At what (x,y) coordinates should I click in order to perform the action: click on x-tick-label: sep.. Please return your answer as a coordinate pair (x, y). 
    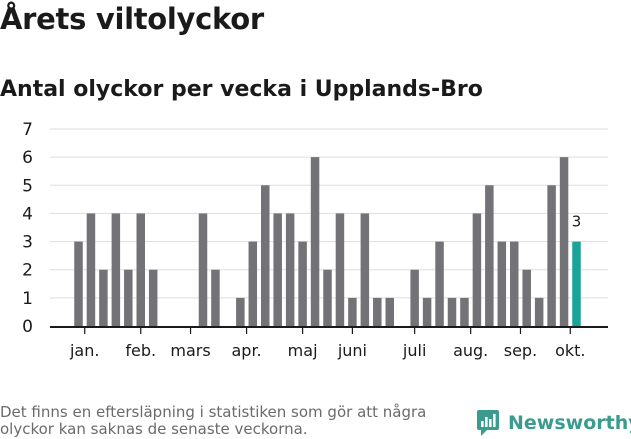
    Looking at the image, I should click on (520, 350).